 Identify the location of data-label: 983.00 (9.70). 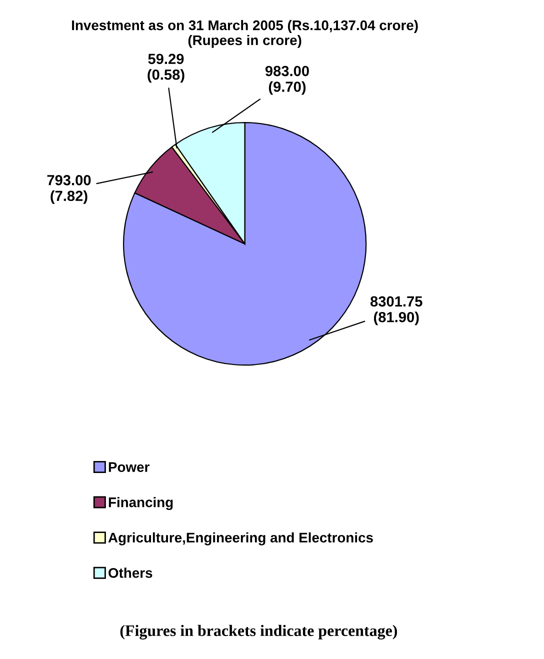
(287, 80).